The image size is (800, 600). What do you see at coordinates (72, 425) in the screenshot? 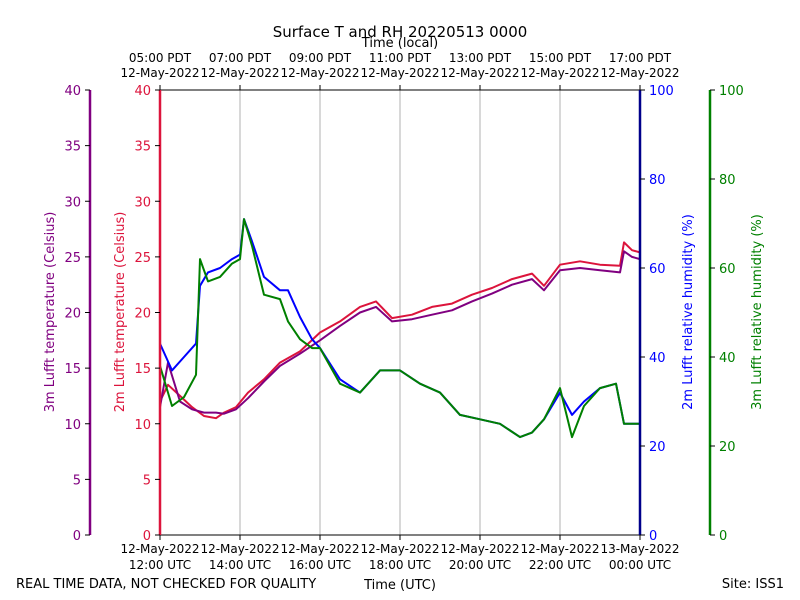
I see `temp3m-tick-label: 10` at bounding box center [72, 425].